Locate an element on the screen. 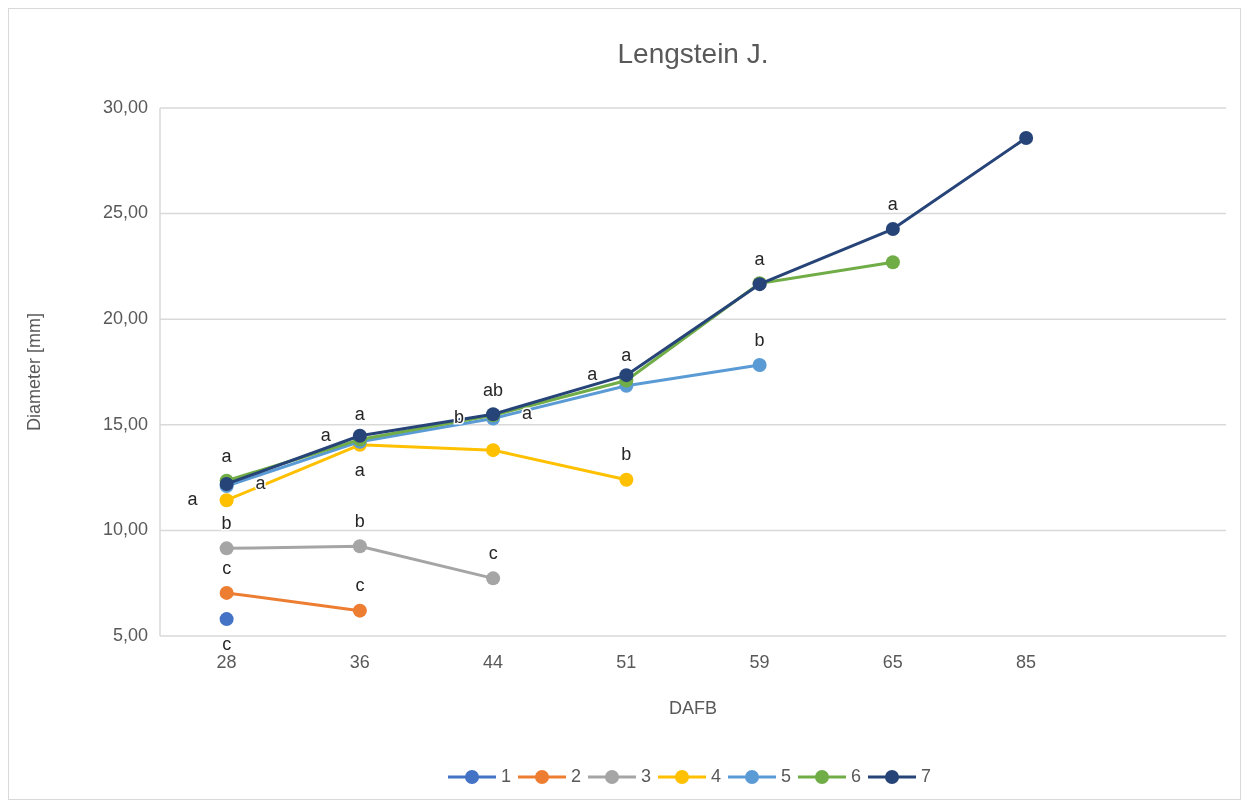  x-tick-label: 28 is located at coordinates (226, 662).